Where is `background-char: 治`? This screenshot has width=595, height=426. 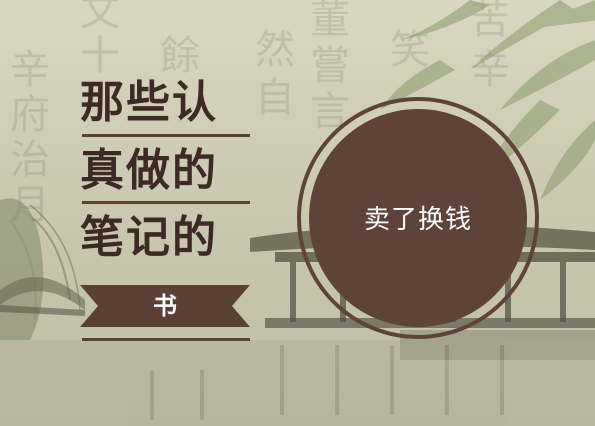 background-char: 治 is located at coordinates (30, 160).